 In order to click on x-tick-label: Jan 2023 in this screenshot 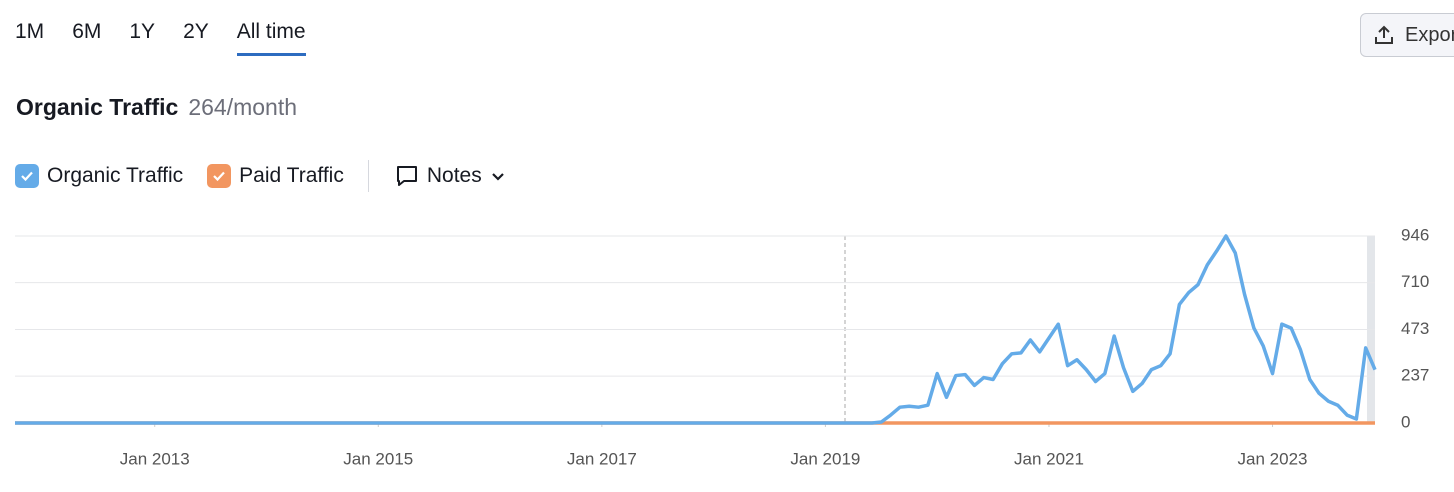, I will do `click(1273, 458)`.